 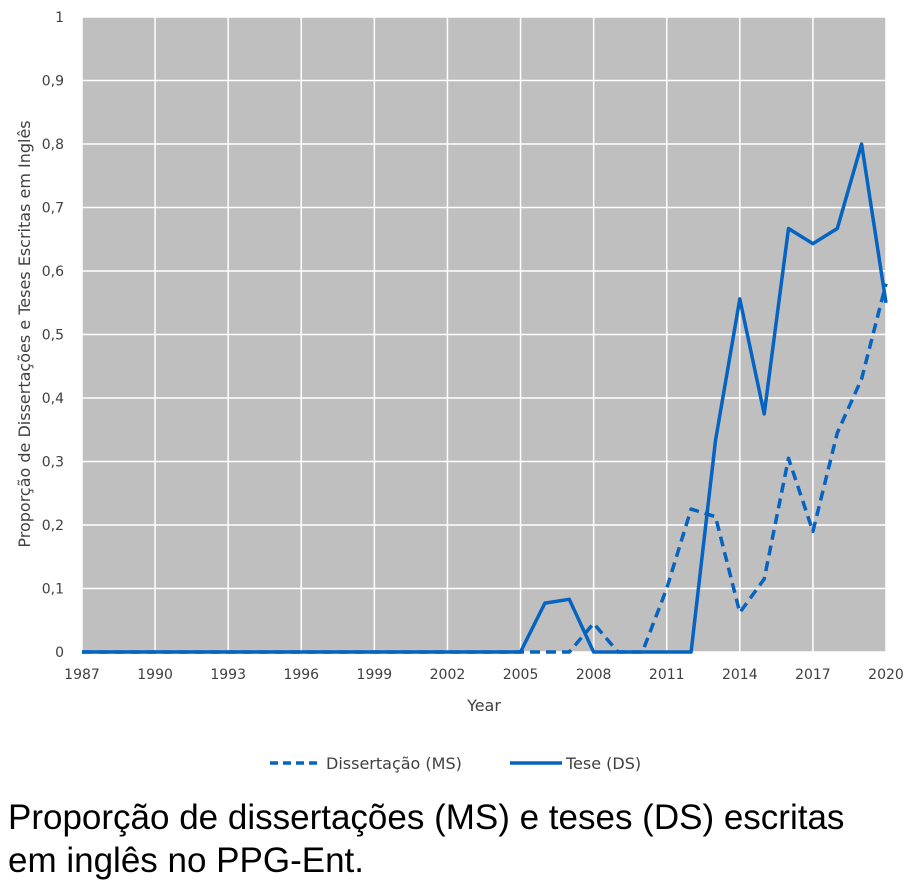 I want to click on y-tick-label: 0,5, so click(x=53, y=336).